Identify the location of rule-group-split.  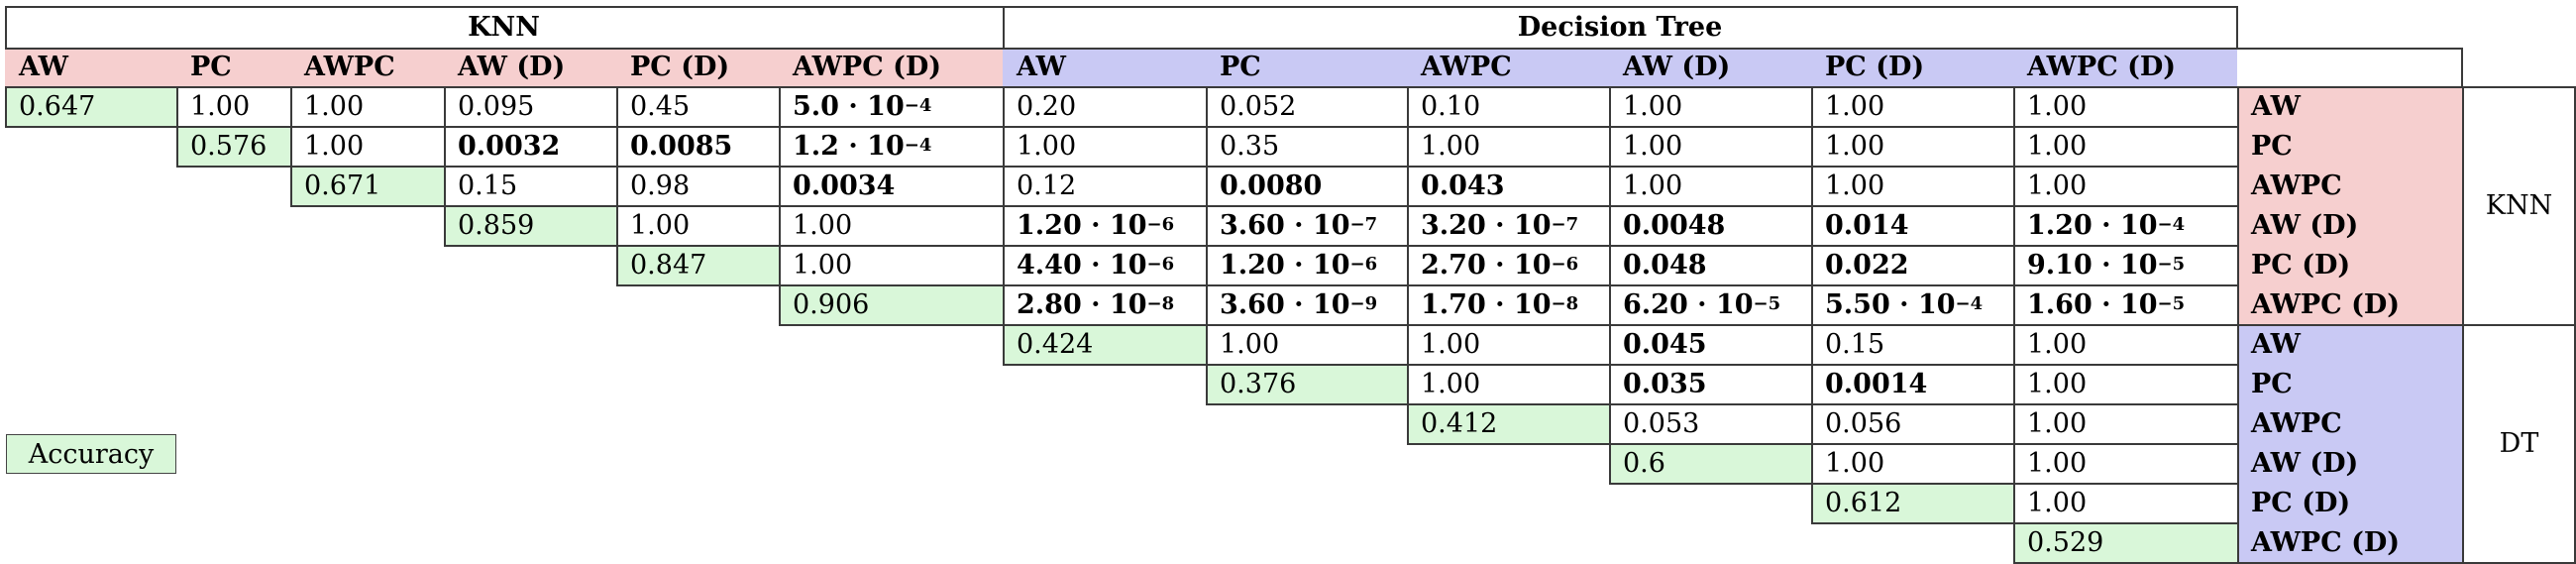
(1004, 27).